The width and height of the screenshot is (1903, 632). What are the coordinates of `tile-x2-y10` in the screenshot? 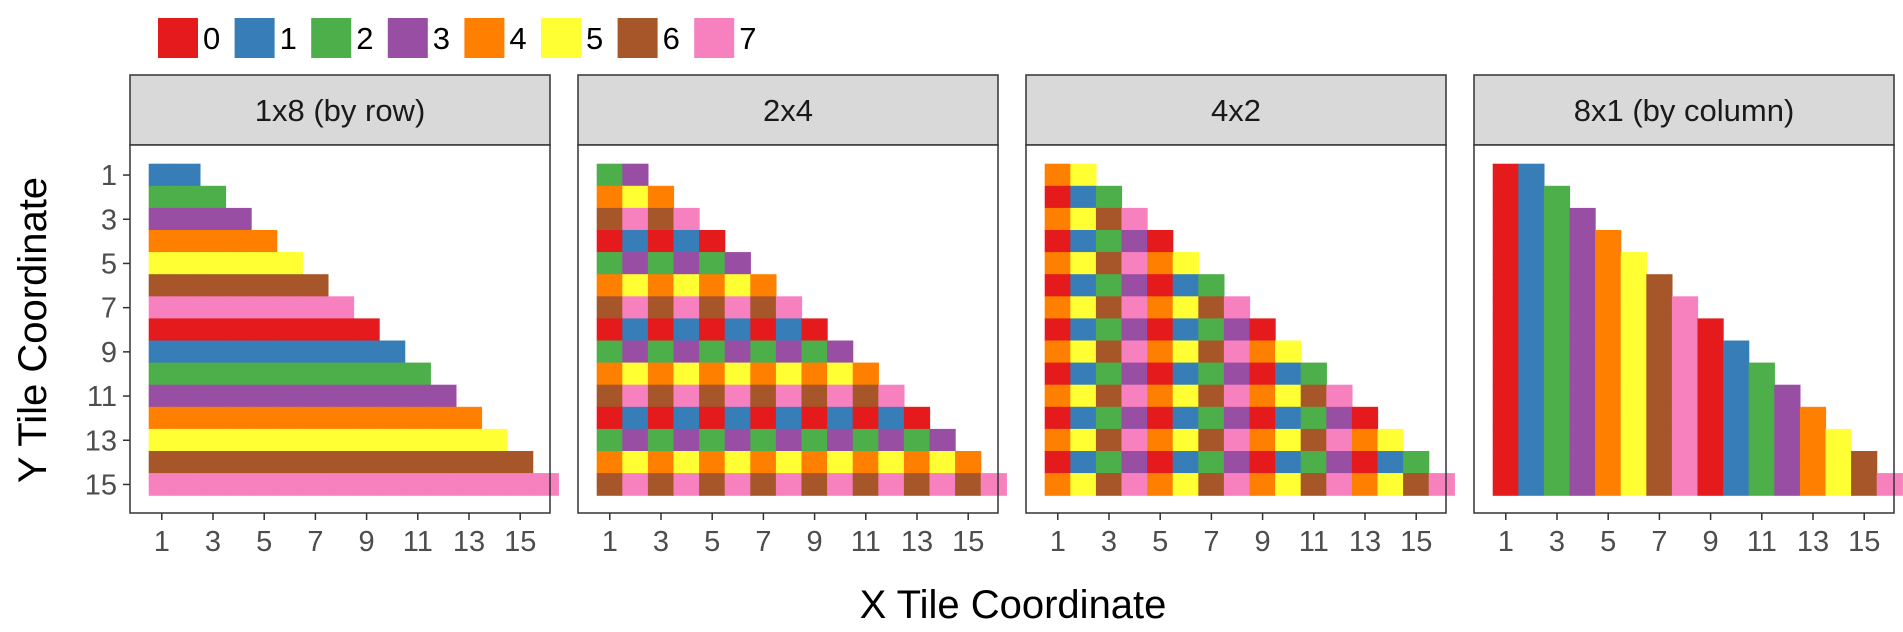 It's located at (1109, 374).